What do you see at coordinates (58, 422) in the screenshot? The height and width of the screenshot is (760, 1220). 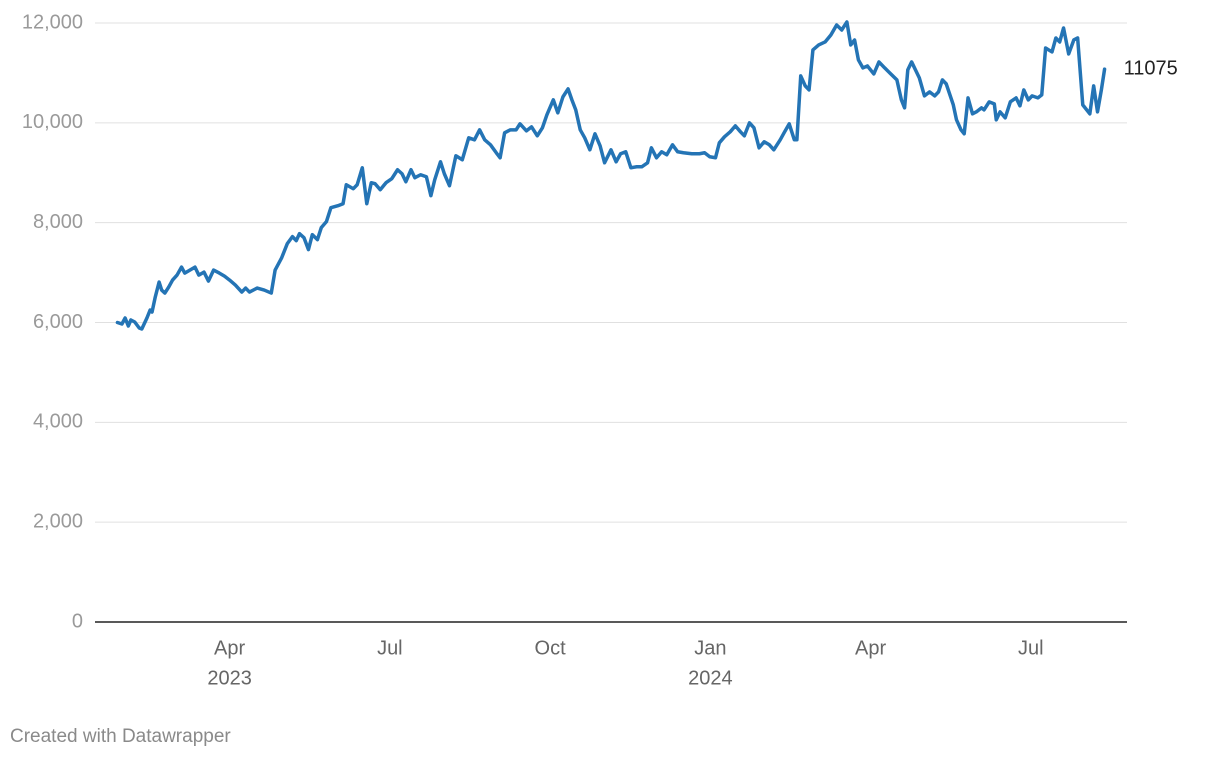 I see `y-tick-label: 4,000` at bounding box center [58, 422].